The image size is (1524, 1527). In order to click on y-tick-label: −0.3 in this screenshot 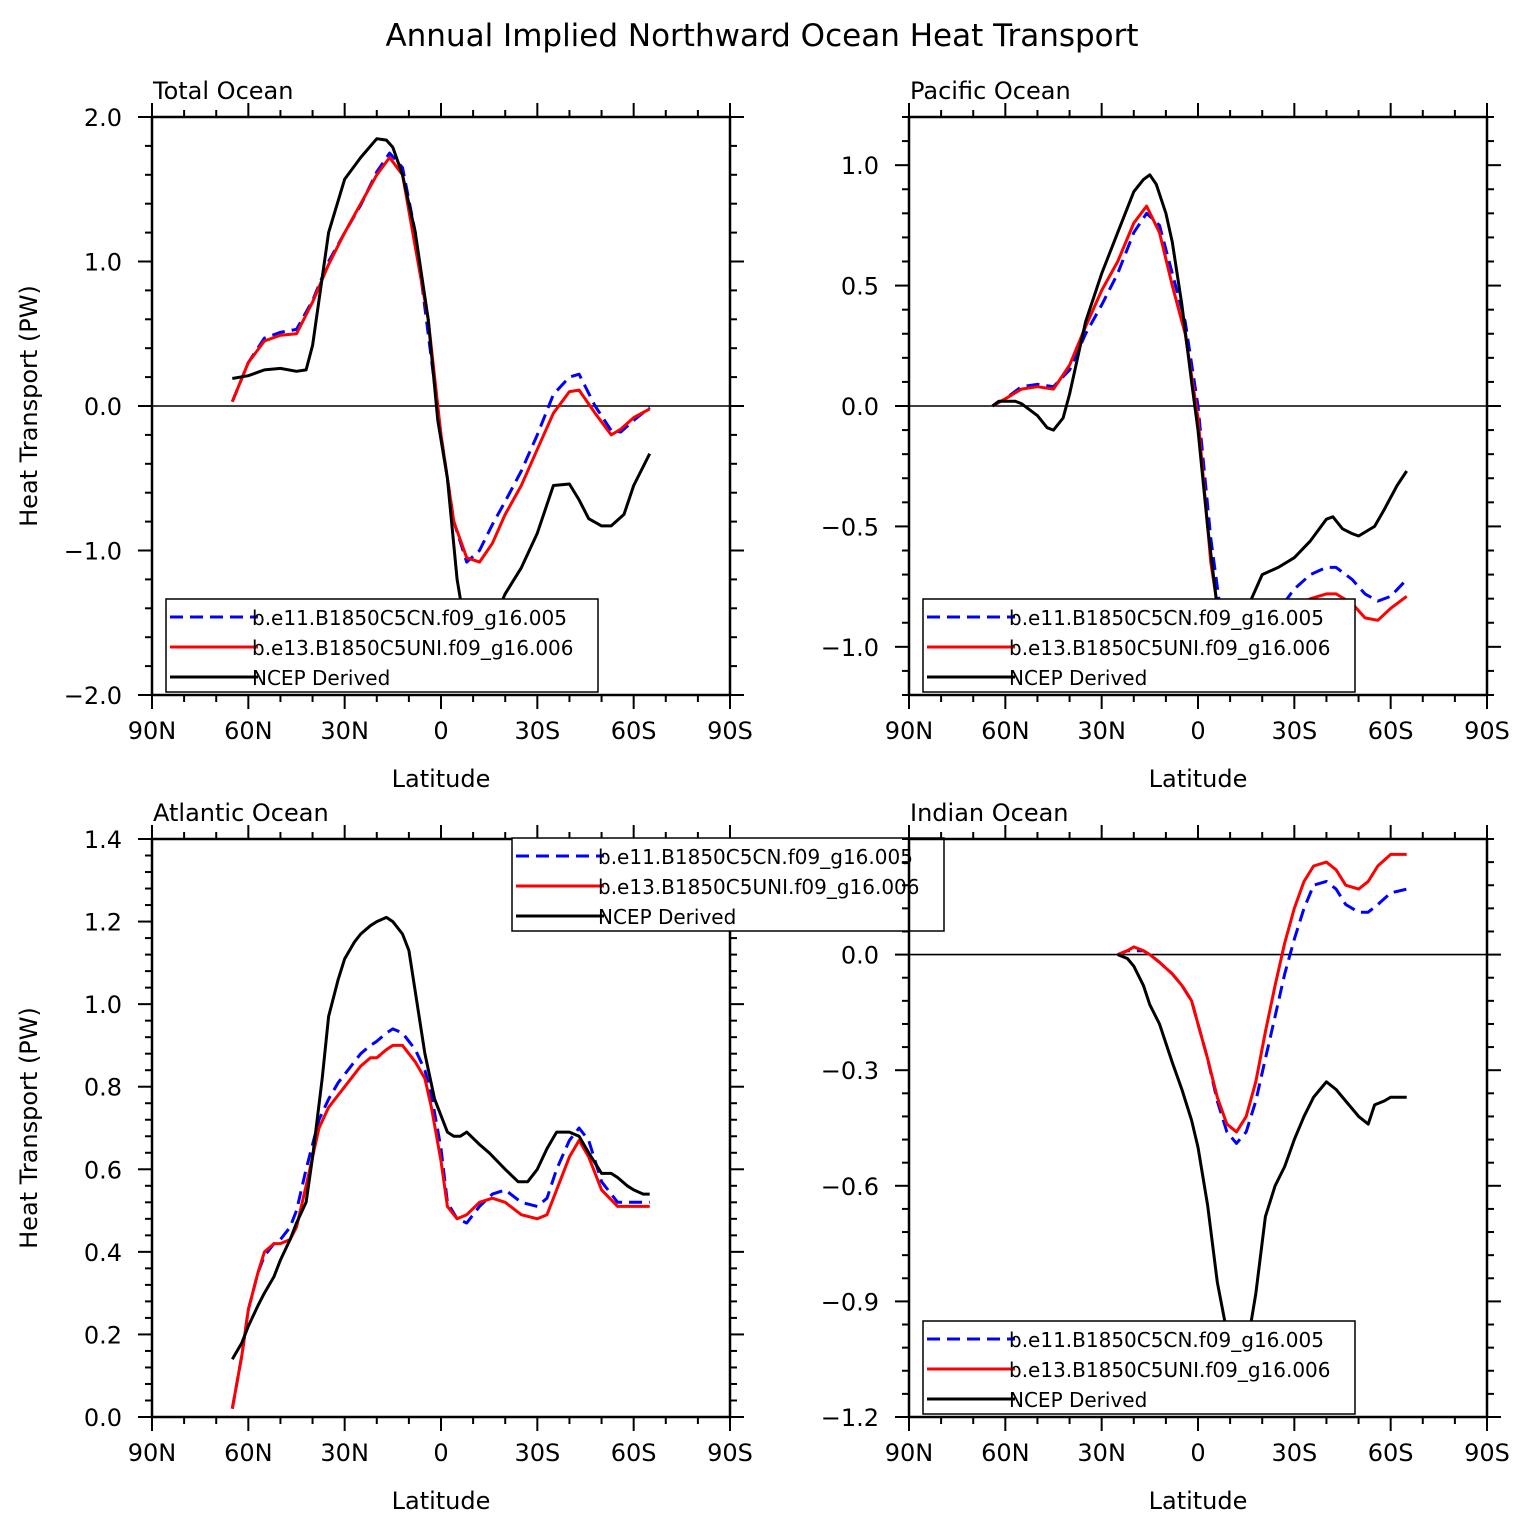, I will do `click(850, 1071)`.